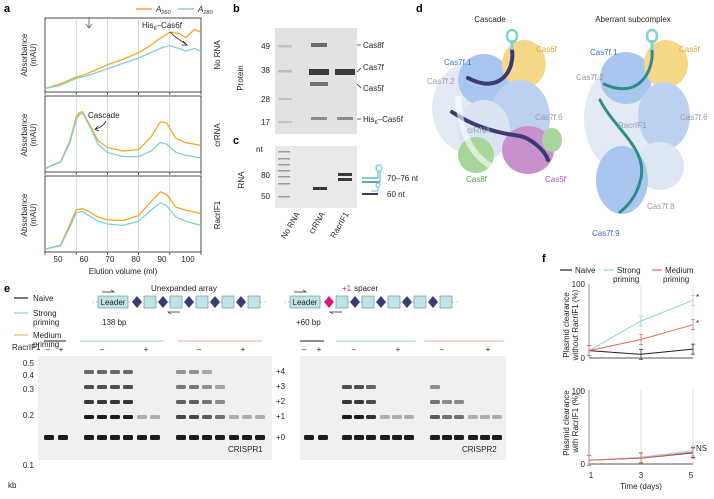 The width and height of the screenshot is (714, 499). What do you see at coordinates (29, 54) in the screenshot?
I see `a-ylabel-row1: Absorbance(mAU)` at bounding box center [29, 54].